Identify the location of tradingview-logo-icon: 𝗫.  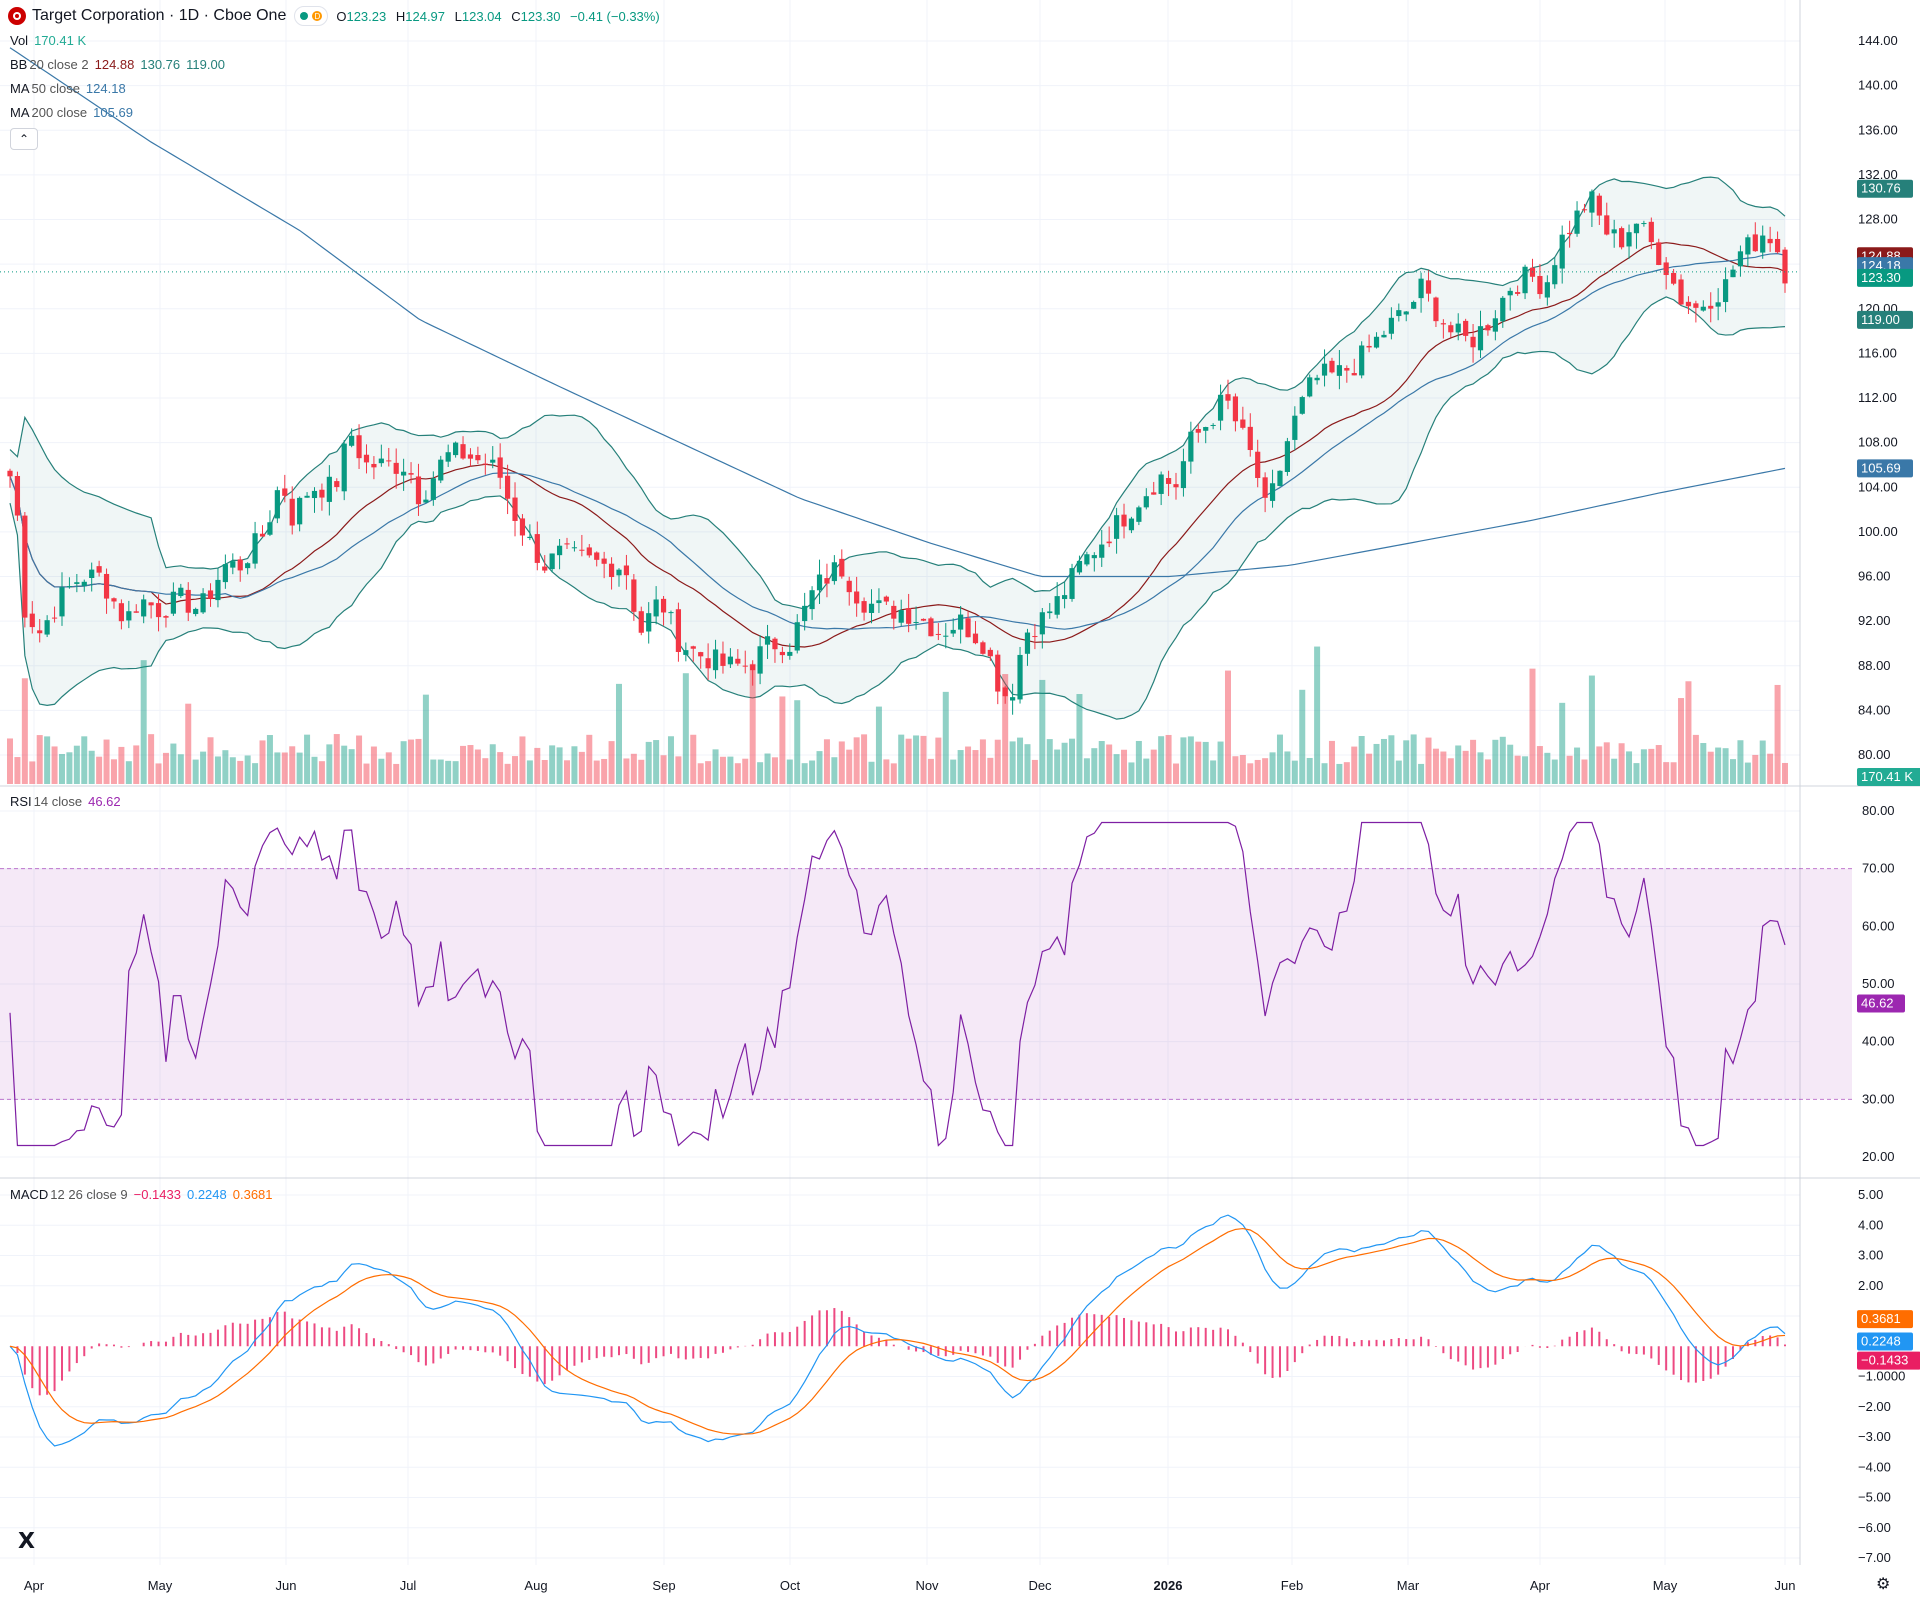
(26, 1540).